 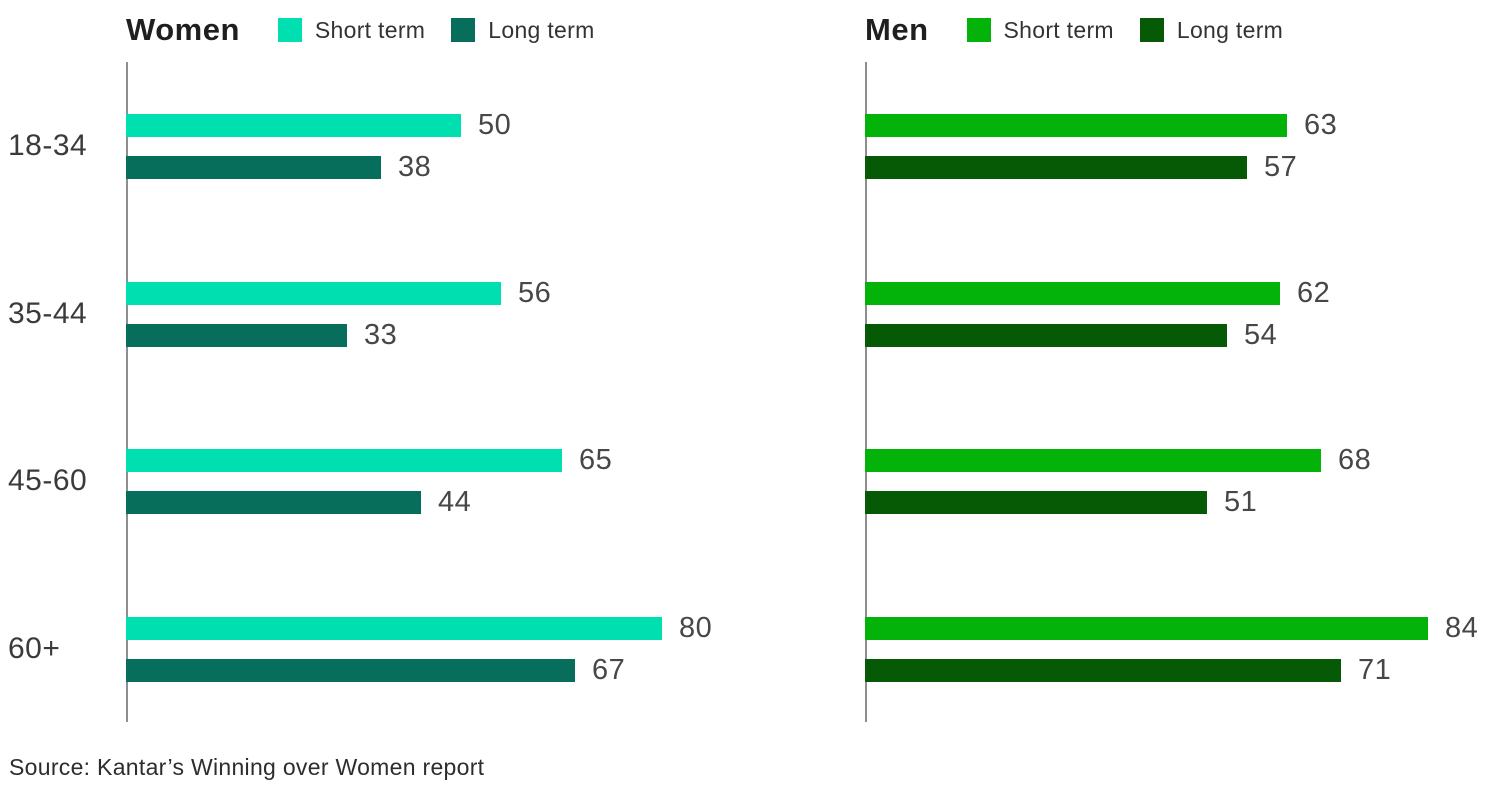 I want to click on bar-row: 71, so click(x=1128, y=670).